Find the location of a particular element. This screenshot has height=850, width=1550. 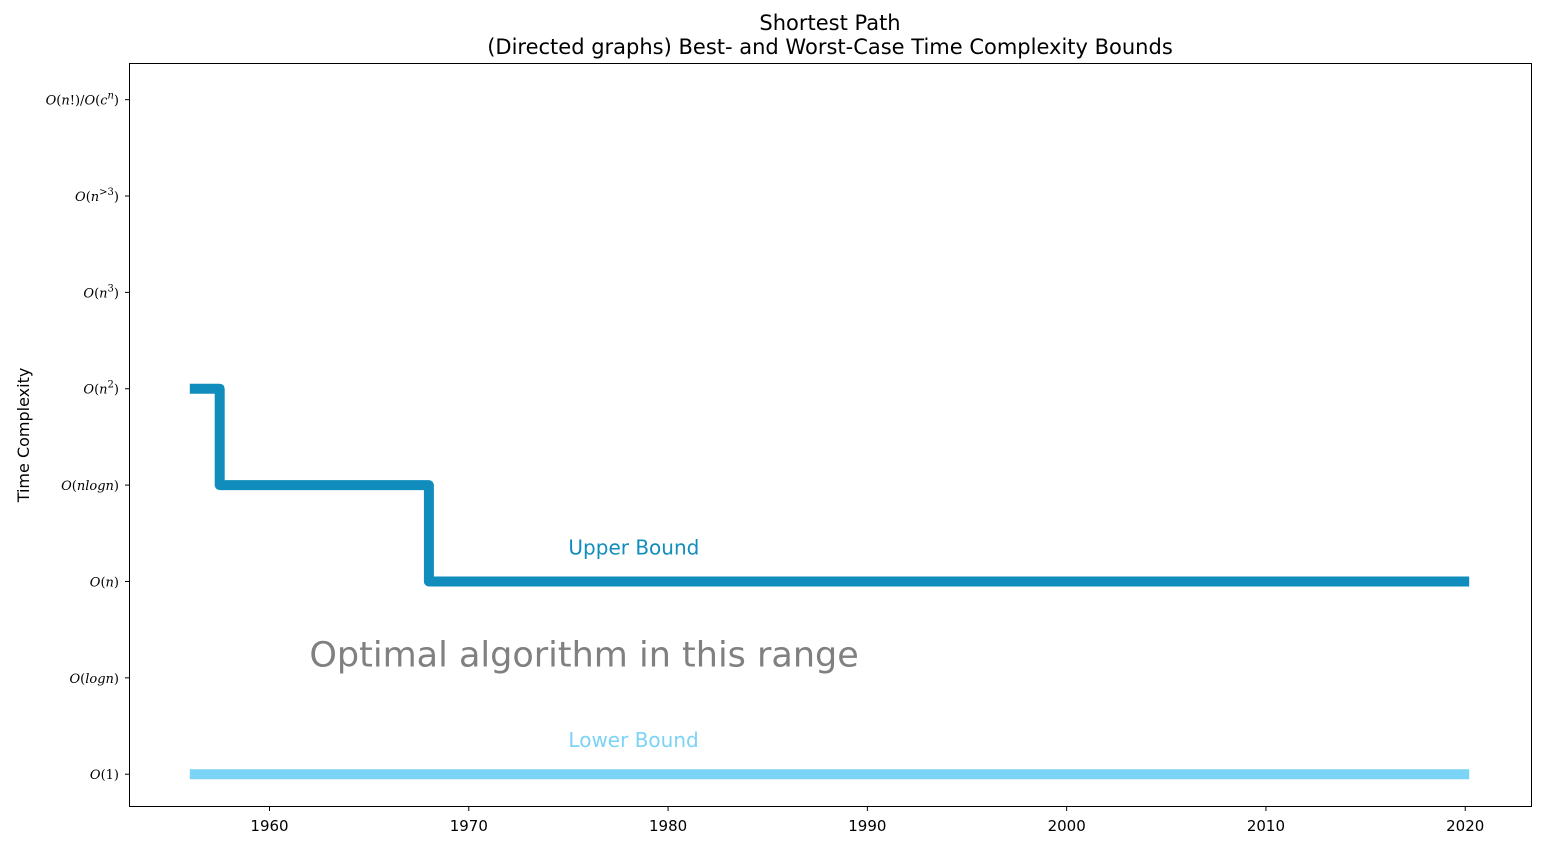

y-tick-label-2: O(n) is located at coordinates (104, 582).